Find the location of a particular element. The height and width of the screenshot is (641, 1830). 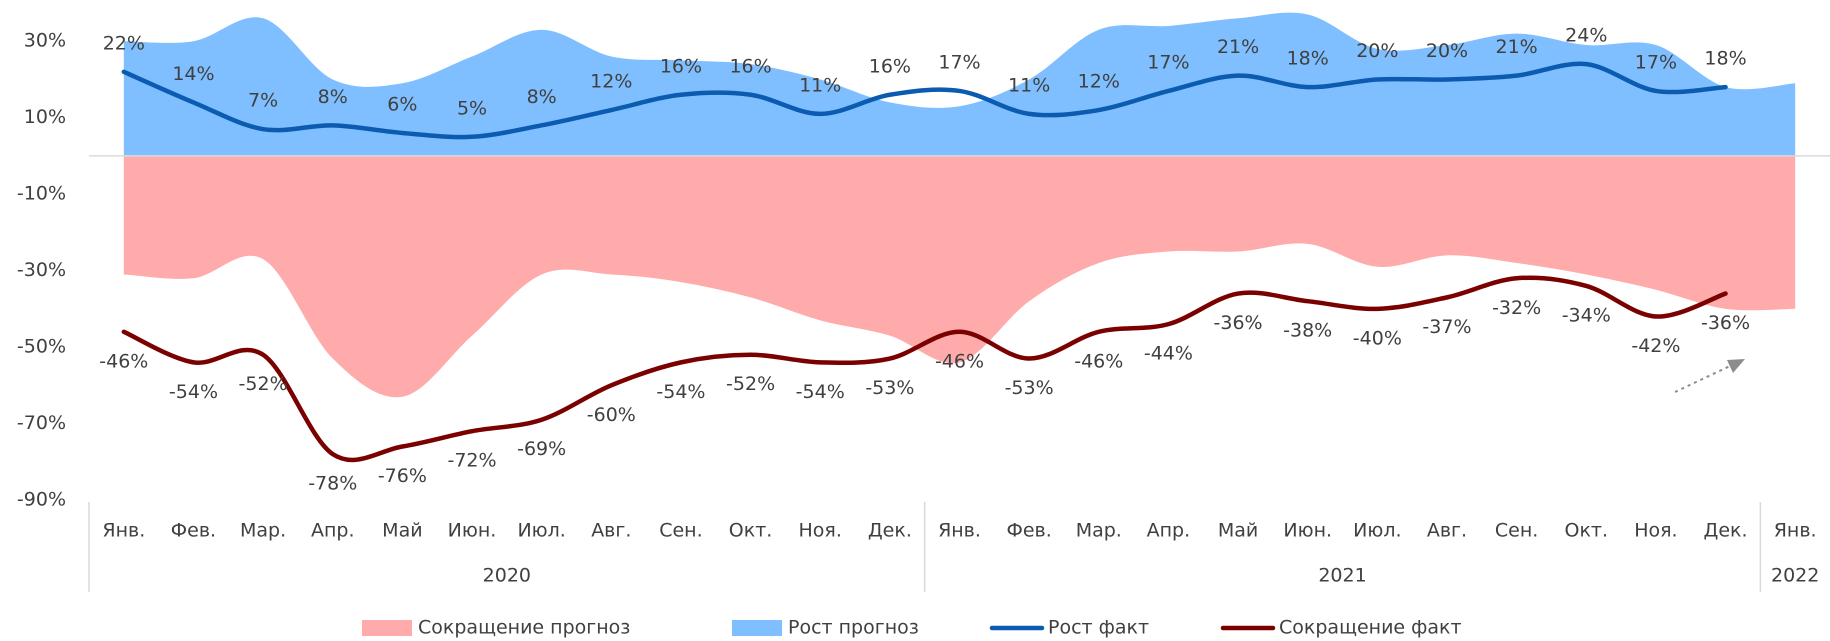

y-tick-label: 30% is located at coordinates (45, 41).